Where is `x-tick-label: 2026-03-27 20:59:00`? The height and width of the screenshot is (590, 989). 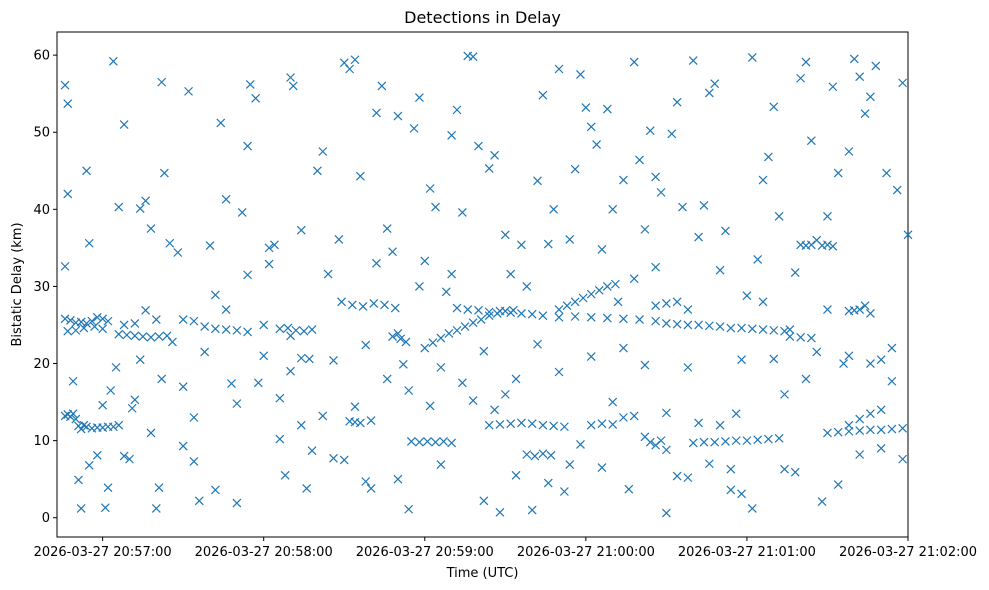
x-tick-label: 2026-03-27 20:59:00 is located at coordinates (425, 552).